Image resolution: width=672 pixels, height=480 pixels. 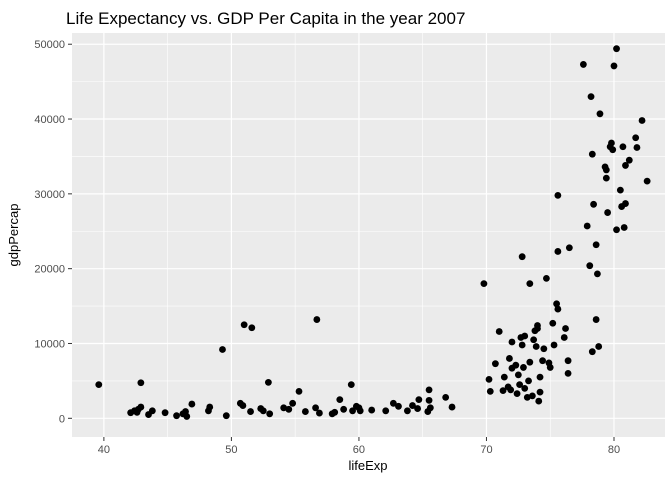 I want to click on x-tick-label: 50, so click(x=231, y=450).